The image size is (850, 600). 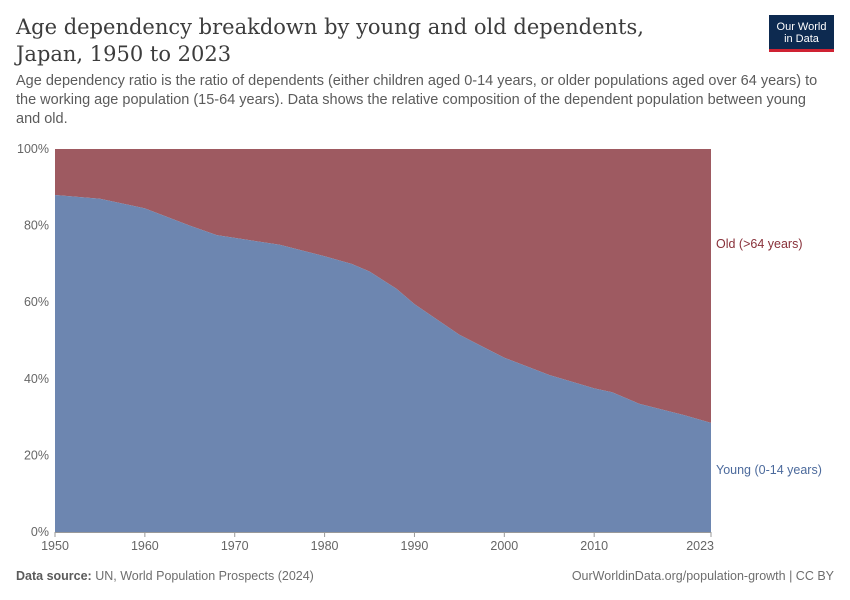 What do you see at coordinates (415, 546) in the screenshot?
I see `x-tick-label: 1990` at bounding box center [415, 546].